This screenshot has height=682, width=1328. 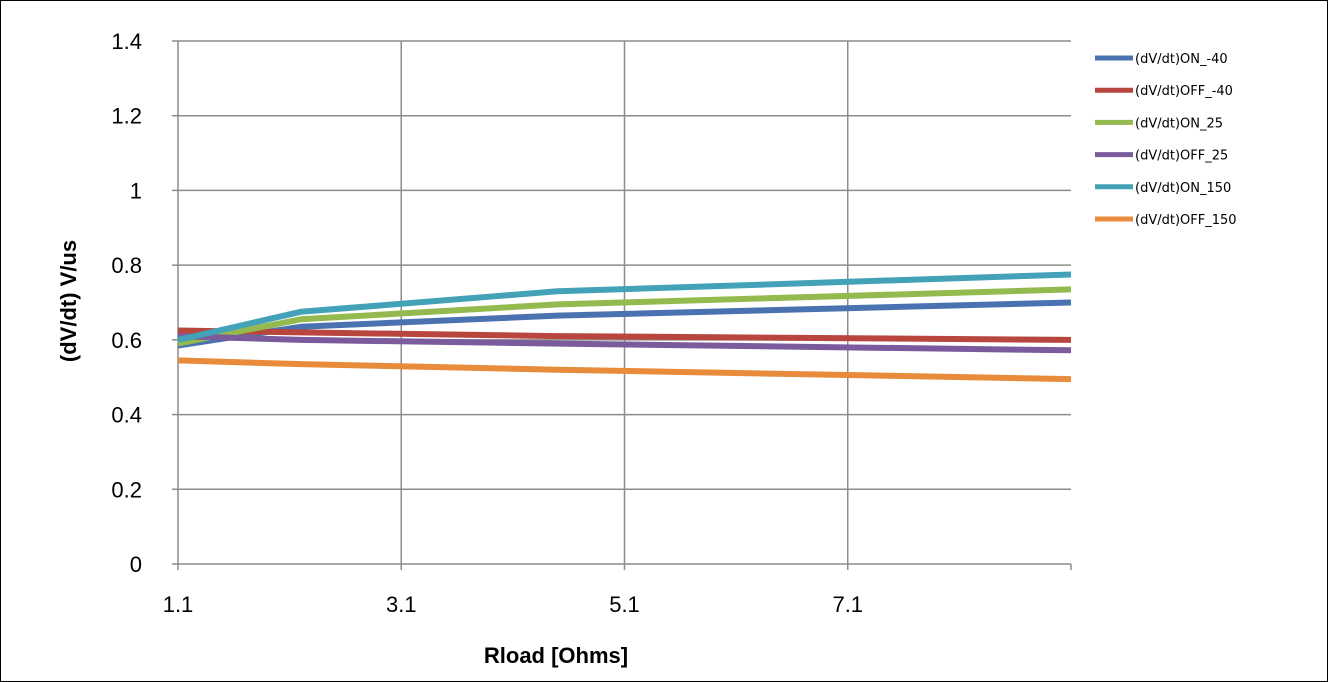 I want to click on y-tick-labels: 0 0.2 0.4 0.6 0.8 1 1.2 1.4, so click(x=126, y=303).